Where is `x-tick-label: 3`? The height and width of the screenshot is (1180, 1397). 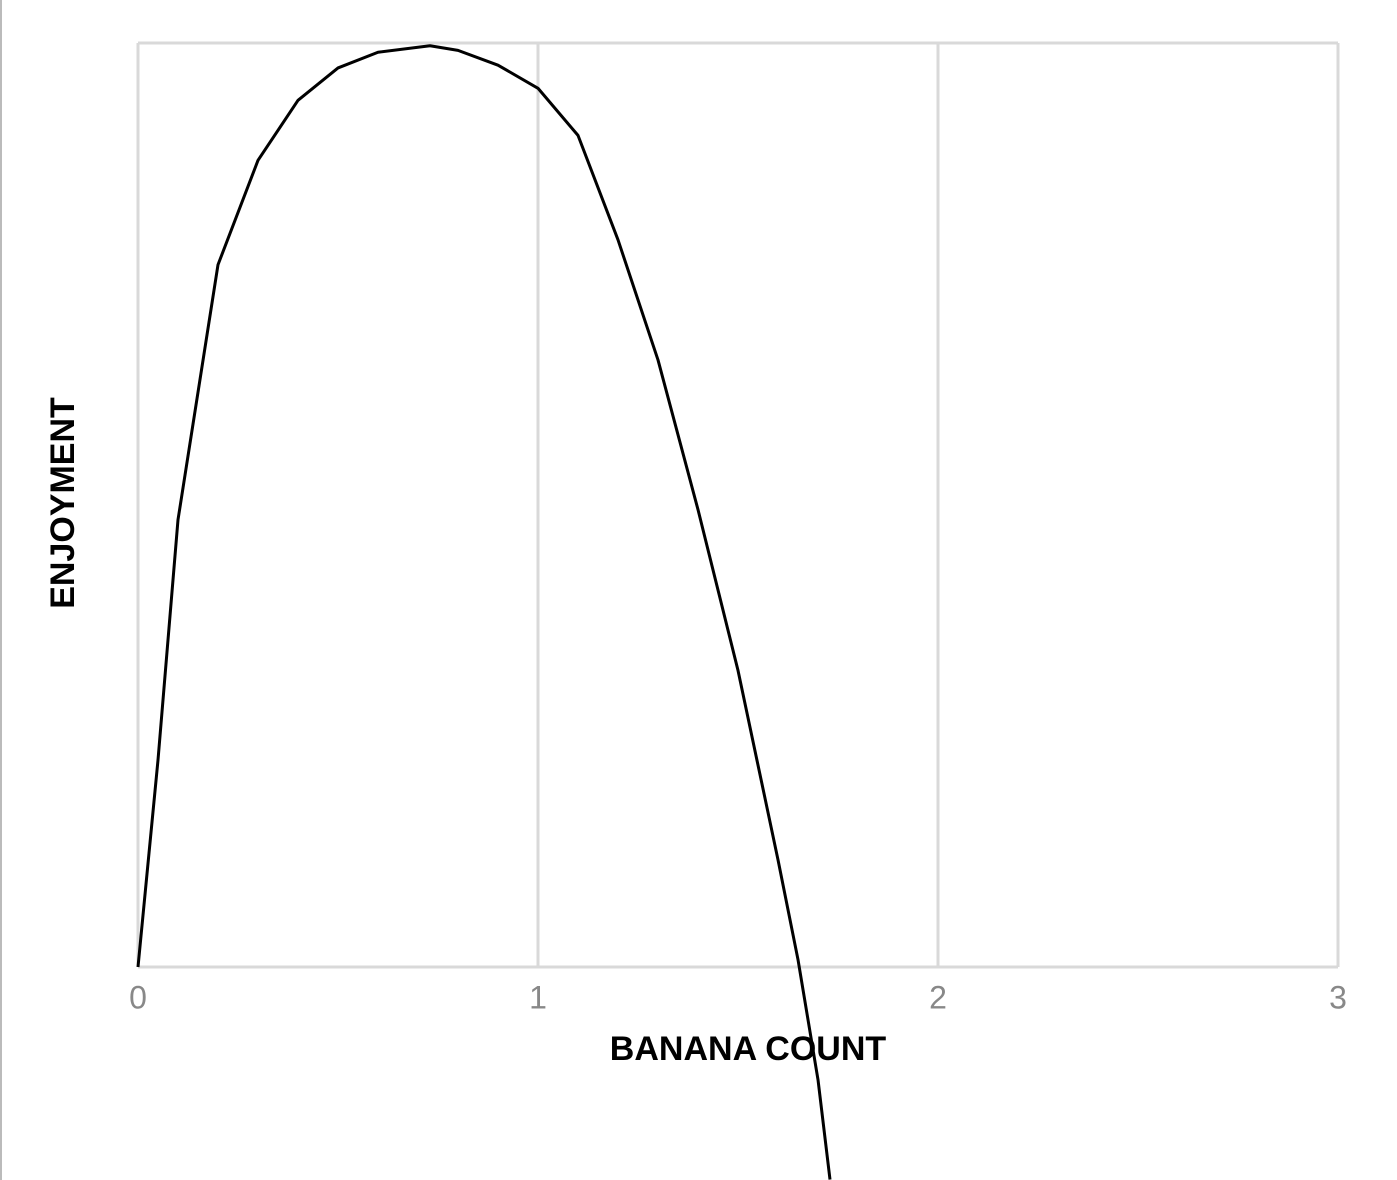 x-tick-label: 3 is located at coordinates (1338, 997).